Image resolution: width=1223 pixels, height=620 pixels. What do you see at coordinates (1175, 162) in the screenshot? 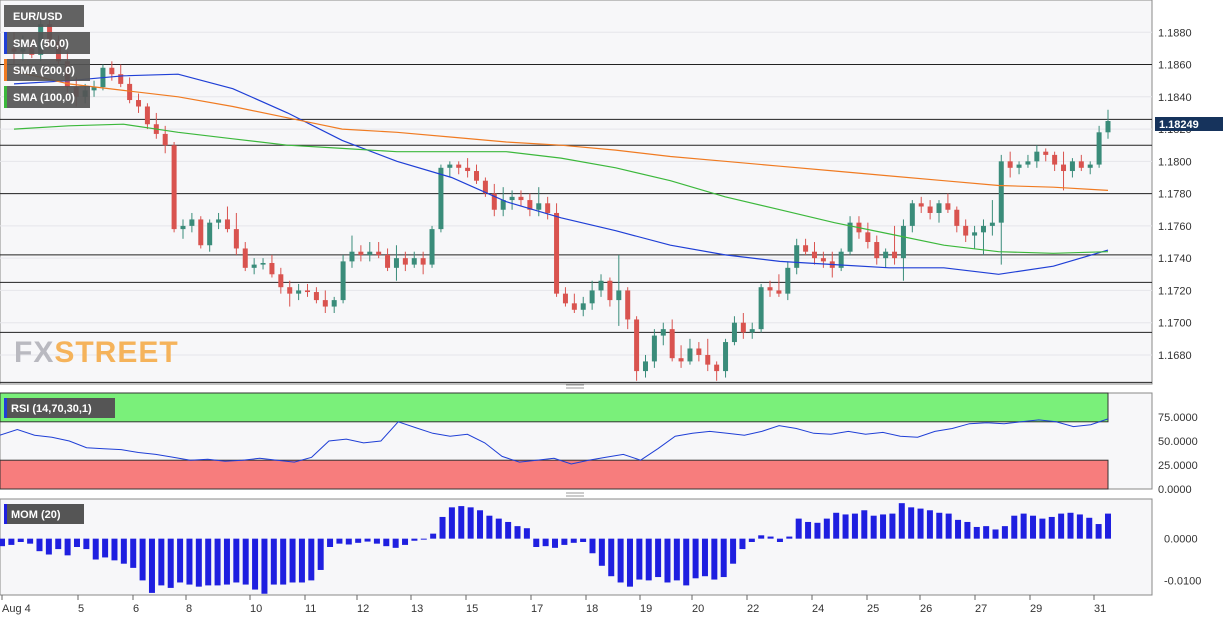
I see `price-tick-label: 1.1800` at bounding box center [1175, 162].